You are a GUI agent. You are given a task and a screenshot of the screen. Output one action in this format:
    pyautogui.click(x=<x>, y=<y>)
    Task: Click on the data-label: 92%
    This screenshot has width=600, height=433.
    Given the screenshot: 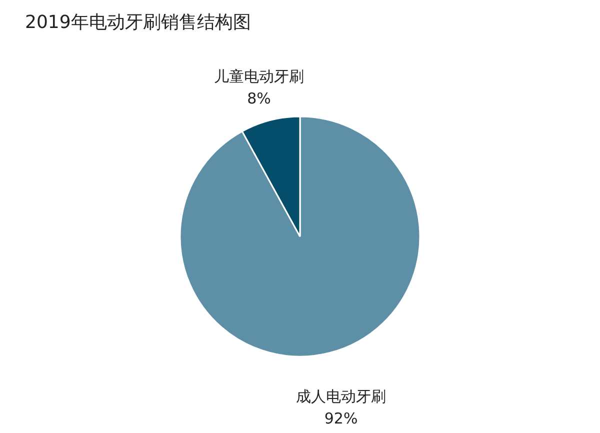 What is the action you would take?
    pyautogui.click(x=341, y=418)
    